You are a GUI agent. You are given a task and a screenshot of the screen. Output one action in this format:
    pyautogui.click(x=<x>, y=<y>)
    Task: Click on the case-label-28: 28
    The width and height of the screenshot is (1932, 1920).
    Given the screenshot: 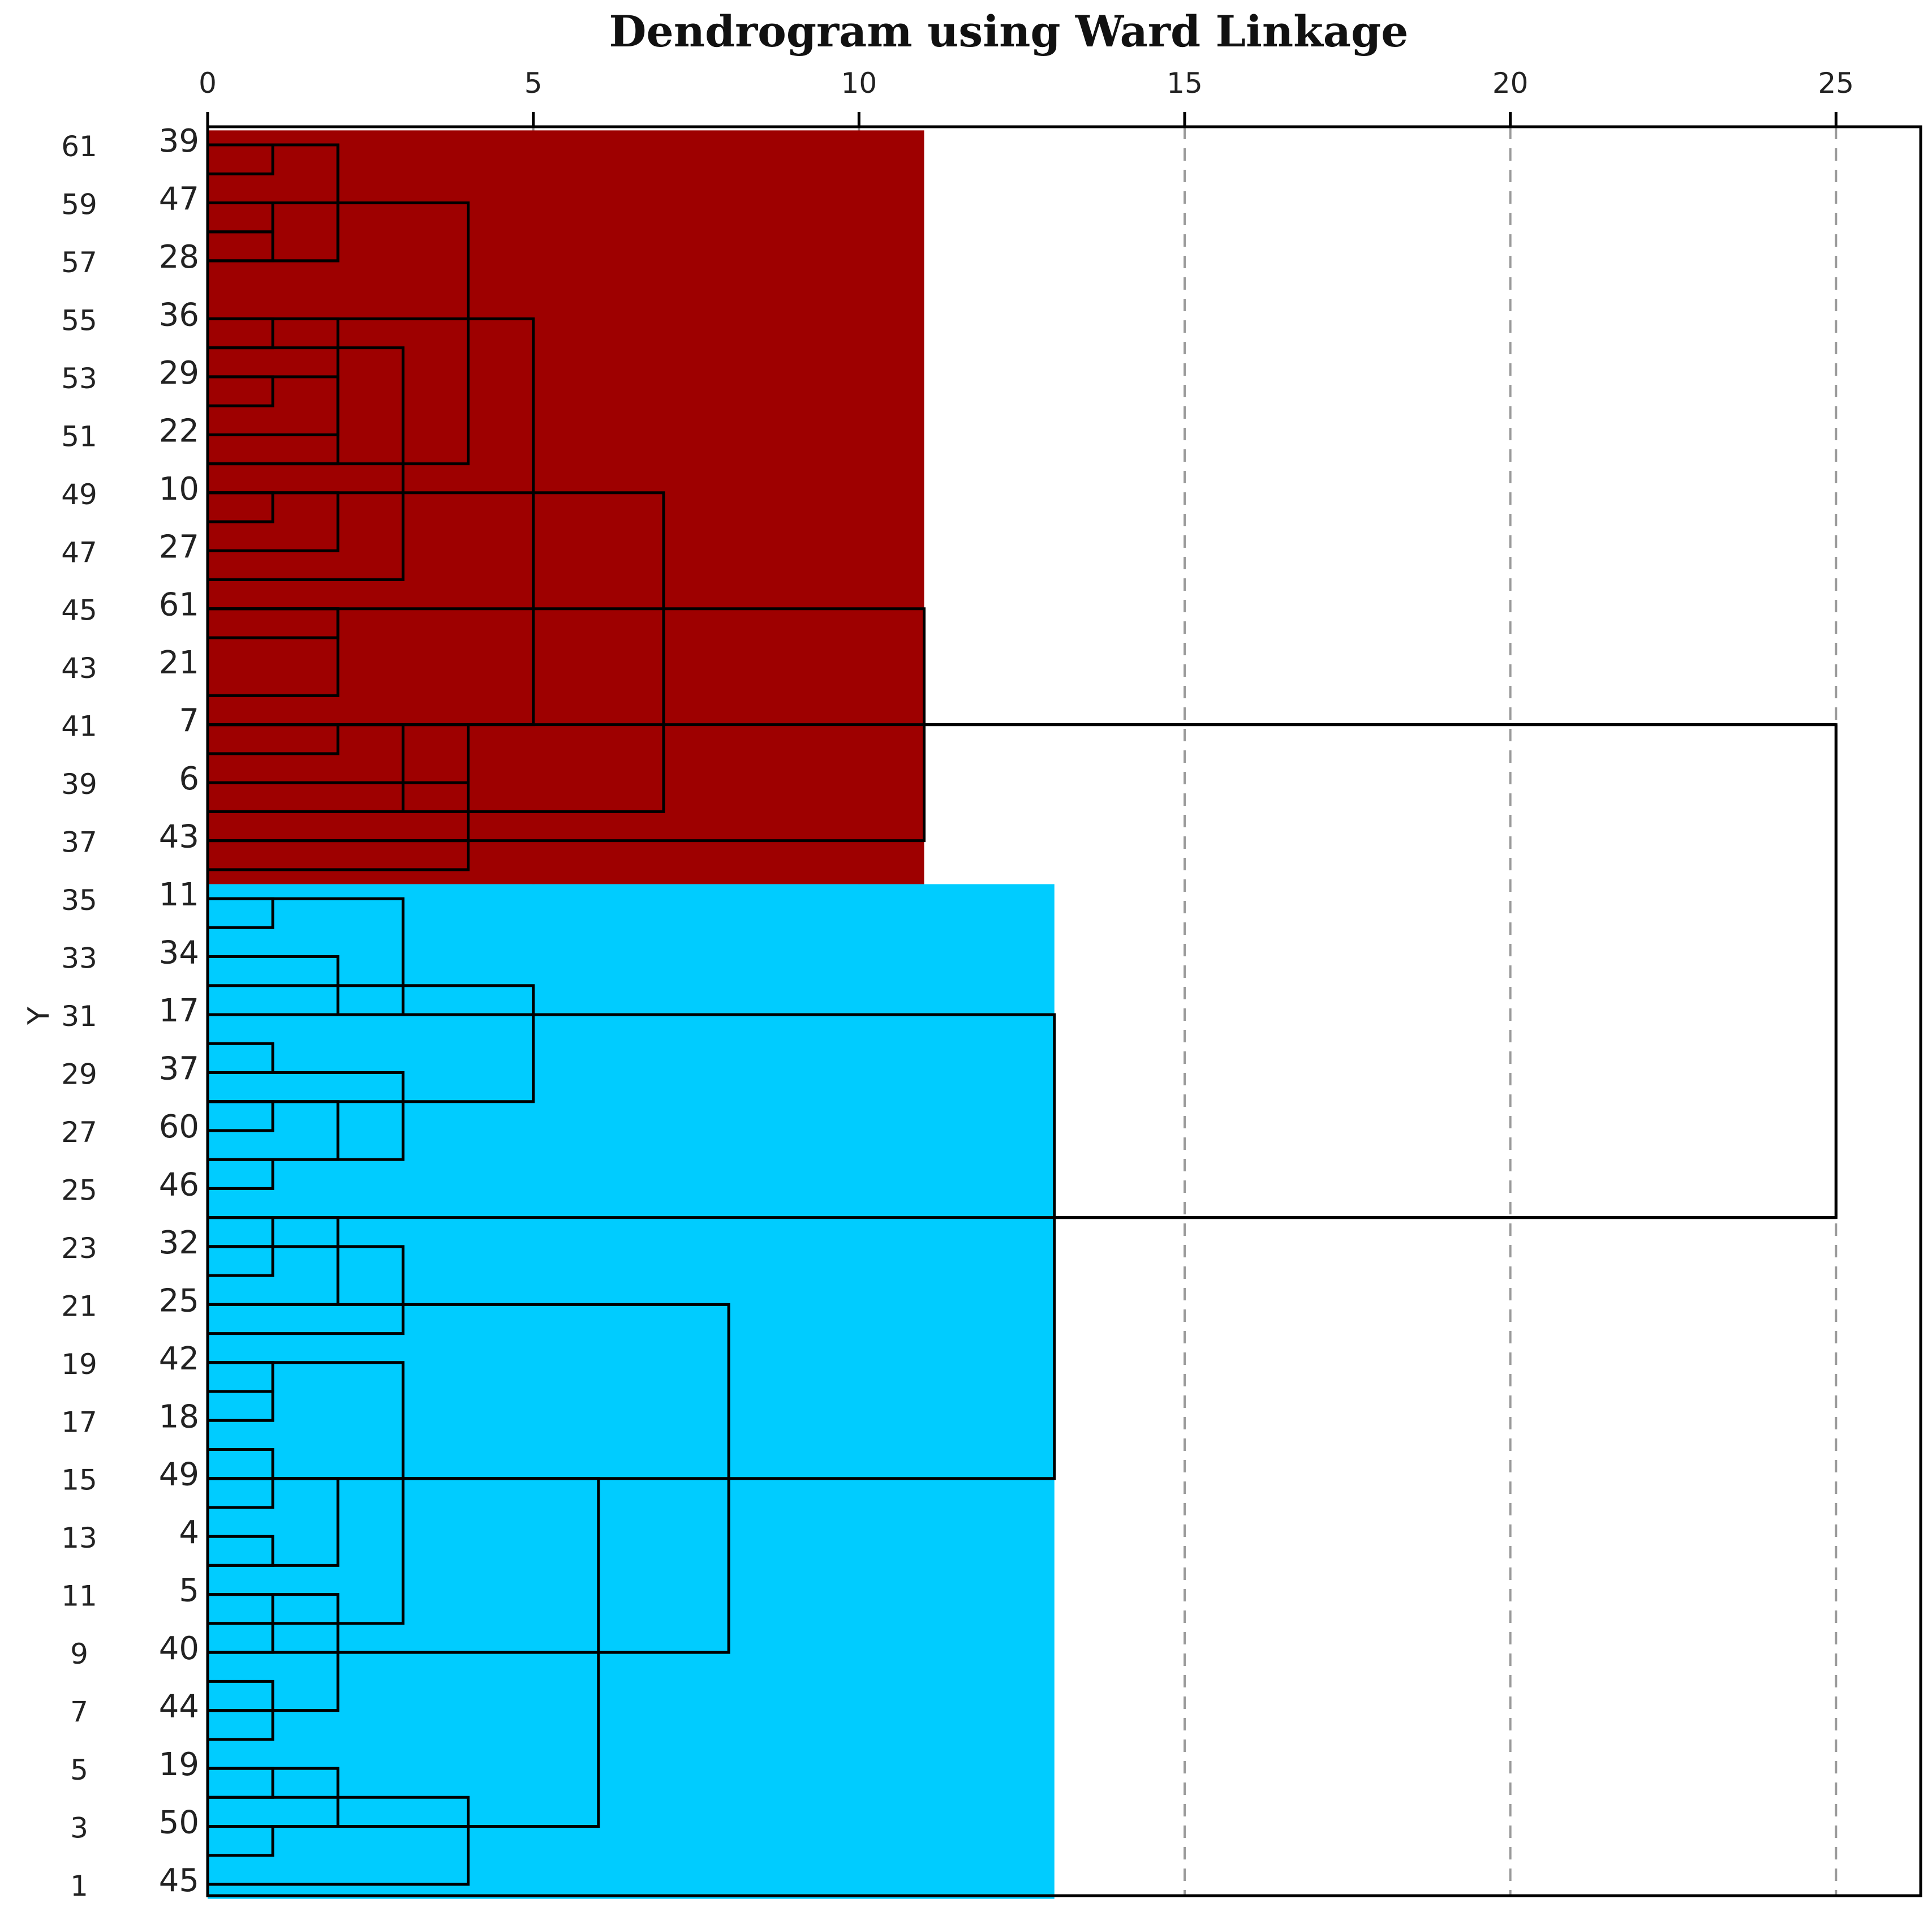 What is the action you would take?
    pyautogui.click(x=179, y=257)
    